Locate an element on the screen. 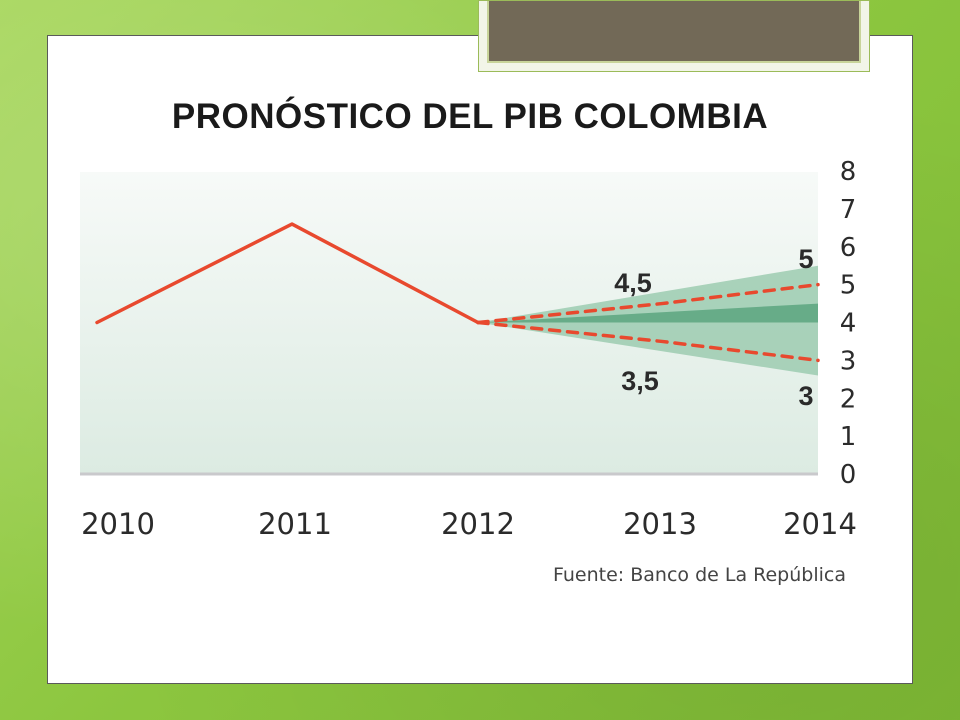  x-tick-label: 2013 is located at coordinates (660, 524).